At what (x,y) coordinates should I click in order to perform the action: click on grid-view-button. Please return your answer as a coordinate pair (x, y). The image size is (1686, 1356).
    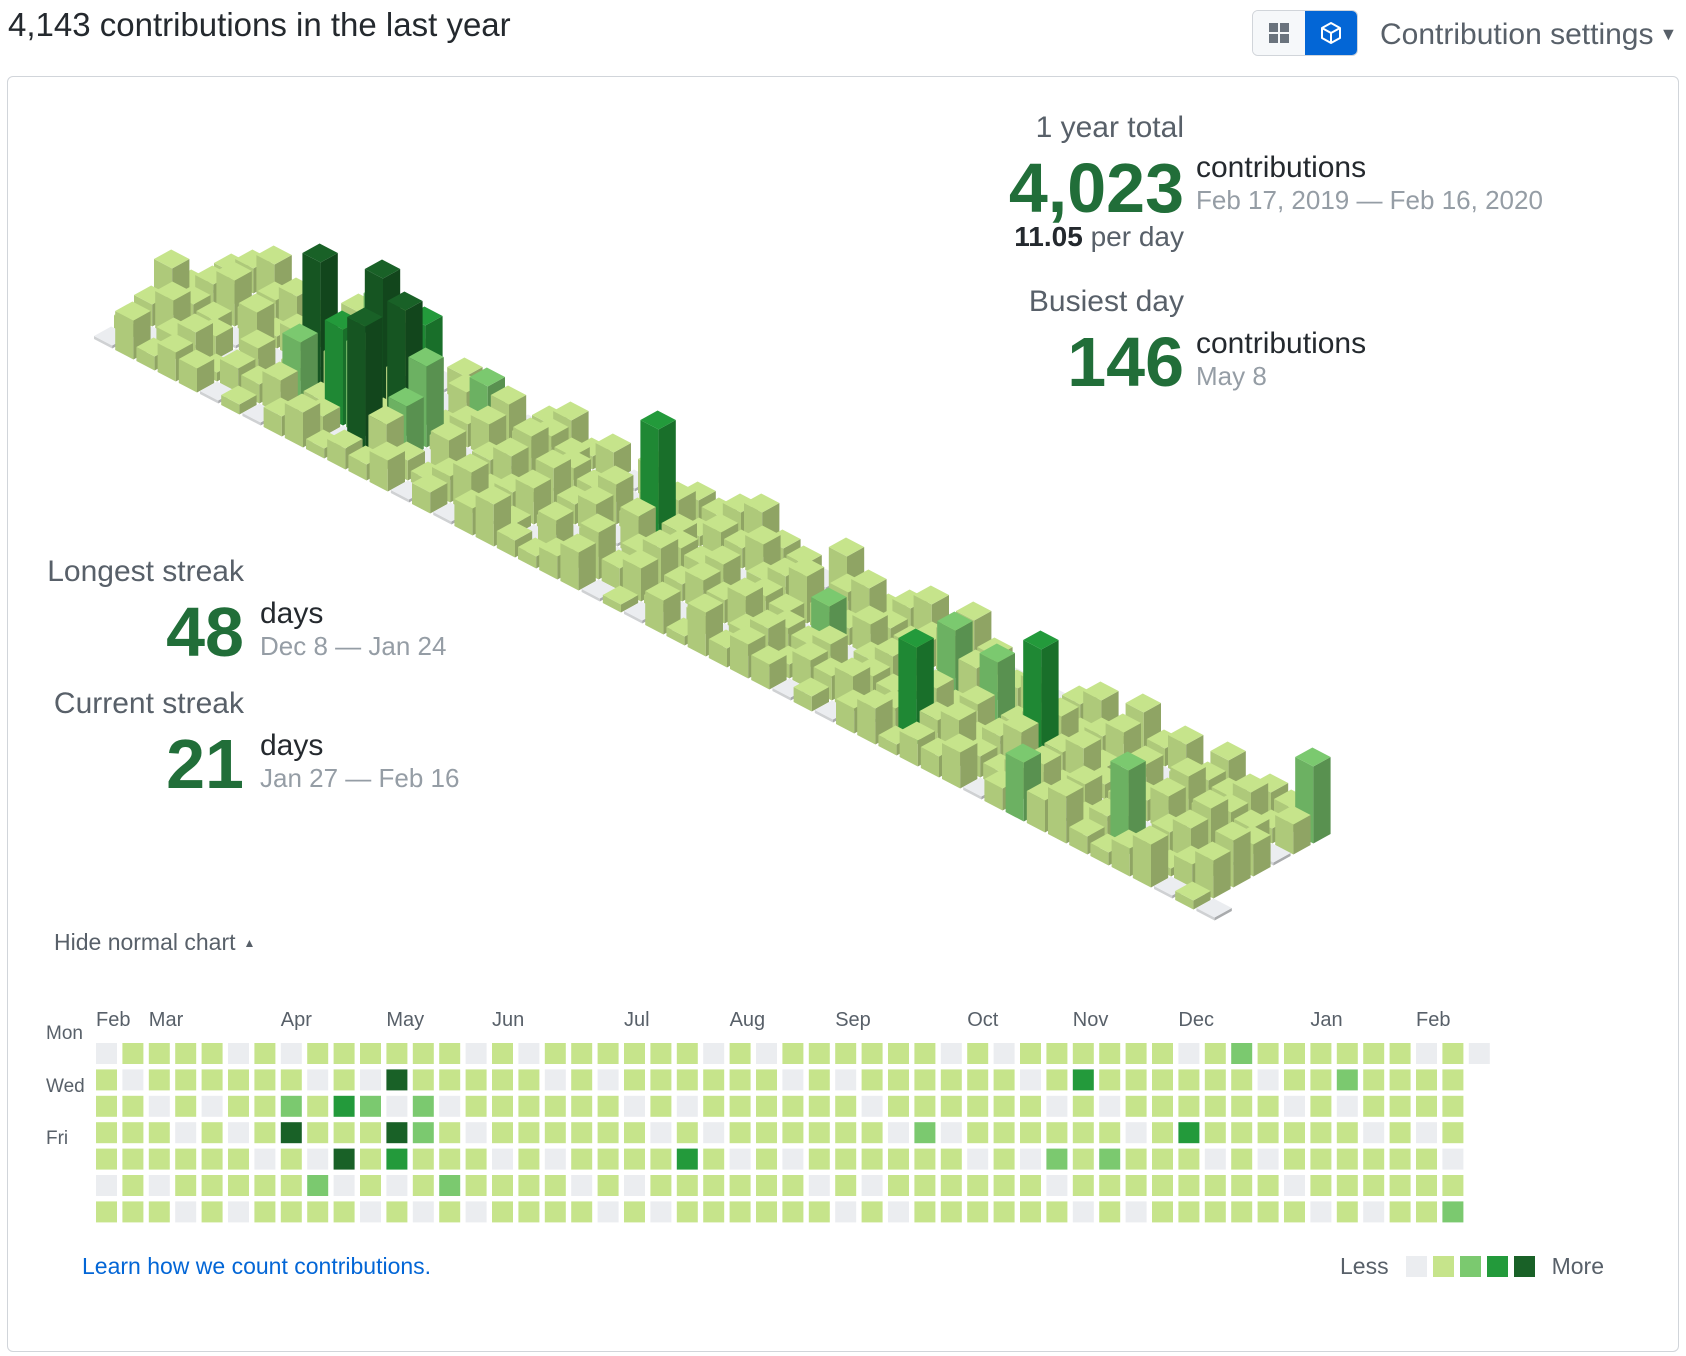
    Looking at the image, I should click on (1279, 33).